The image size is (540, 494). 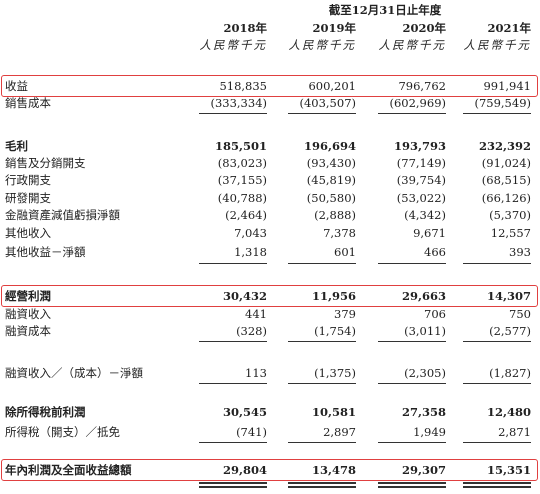 I want to click on row-label: 除所得稅前利潤, so click(x=45, y=412).